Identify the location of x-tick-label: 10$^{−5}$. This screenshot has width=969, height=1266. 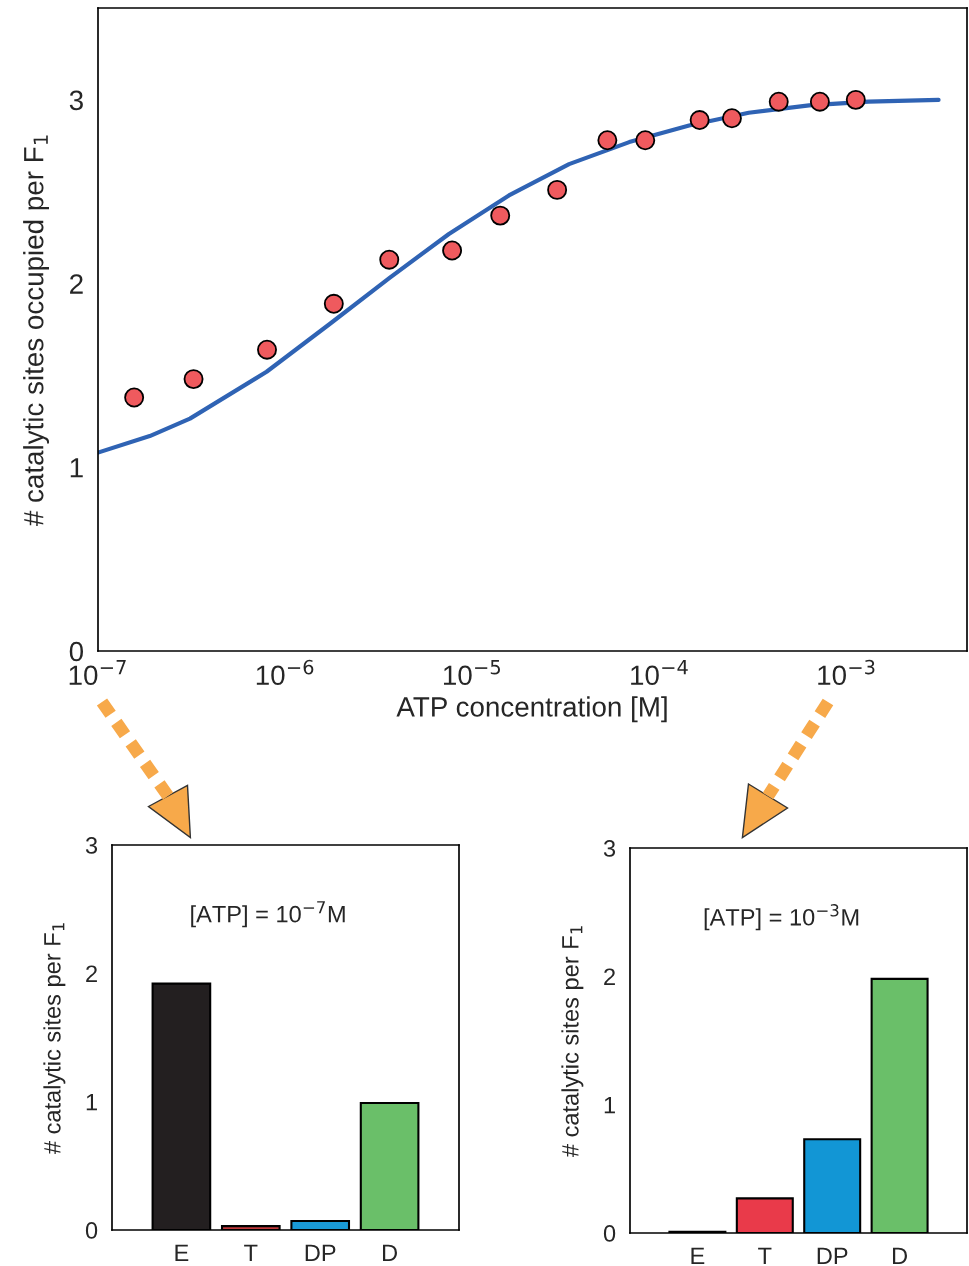
(471, 673).